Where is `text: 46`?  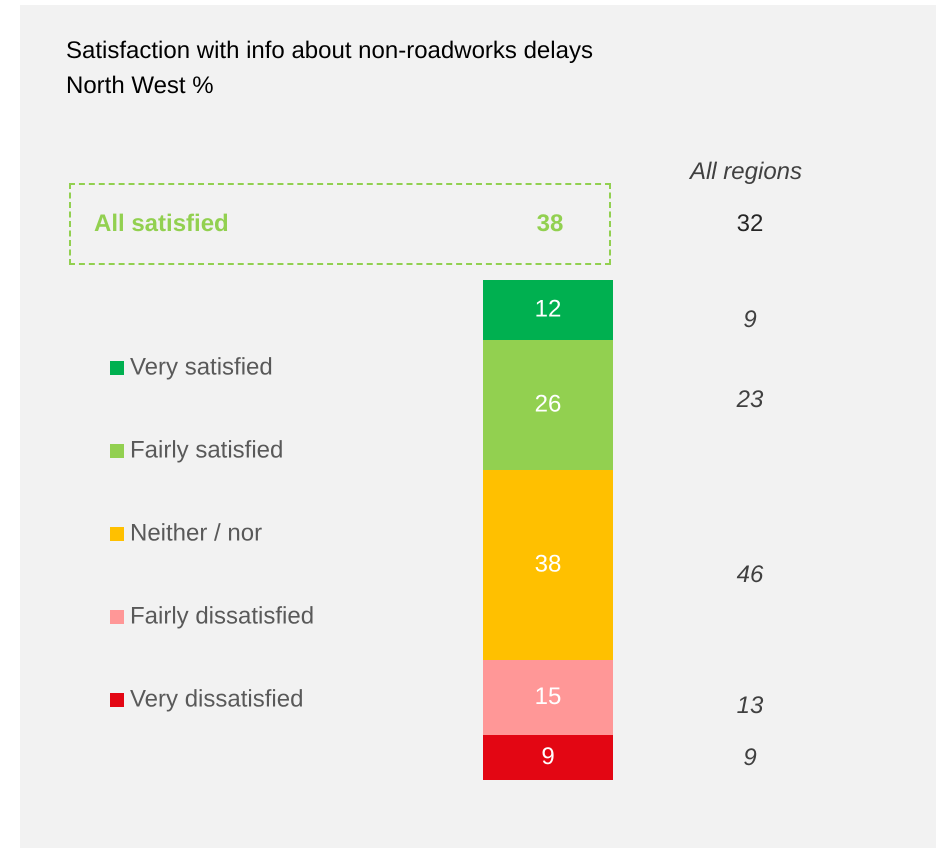 text: 46 is located at coordinates (750, 575).